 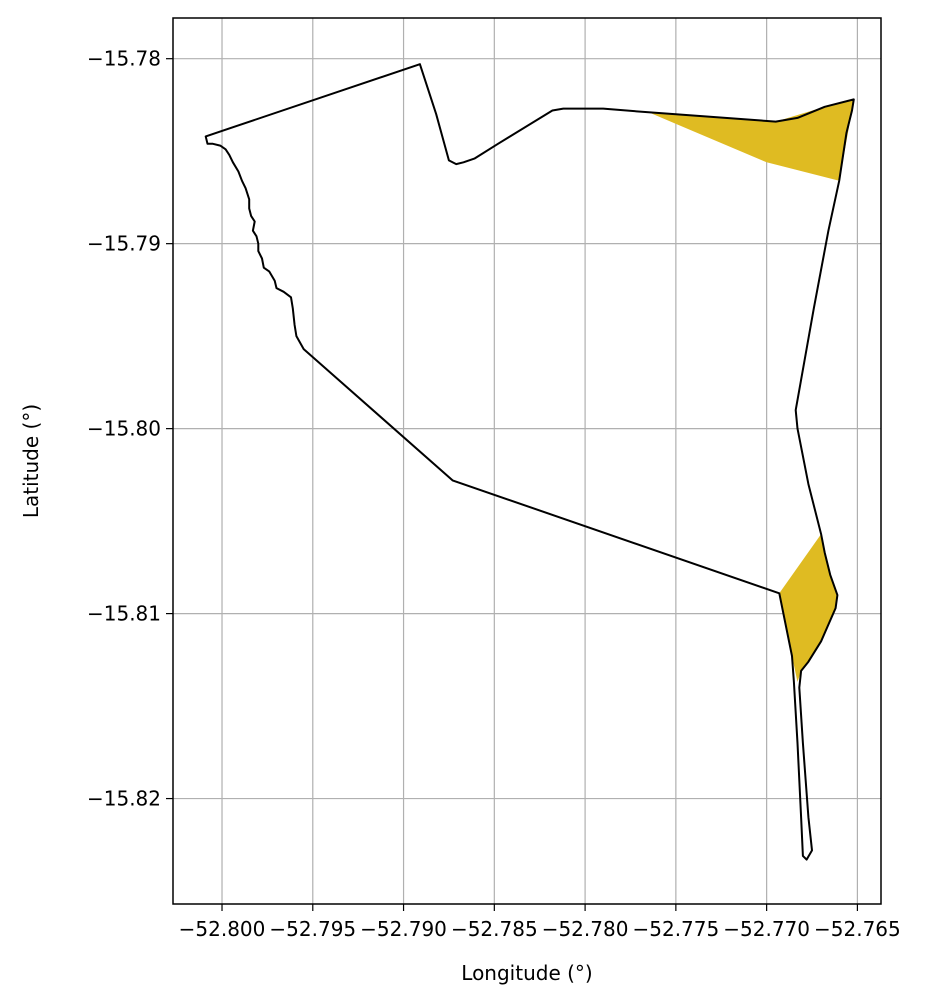 What do you see at coordinates (526, 973) in the screenshot?
I see `x-axis-label: Longitude (°)` at bounding box center [526, 973].